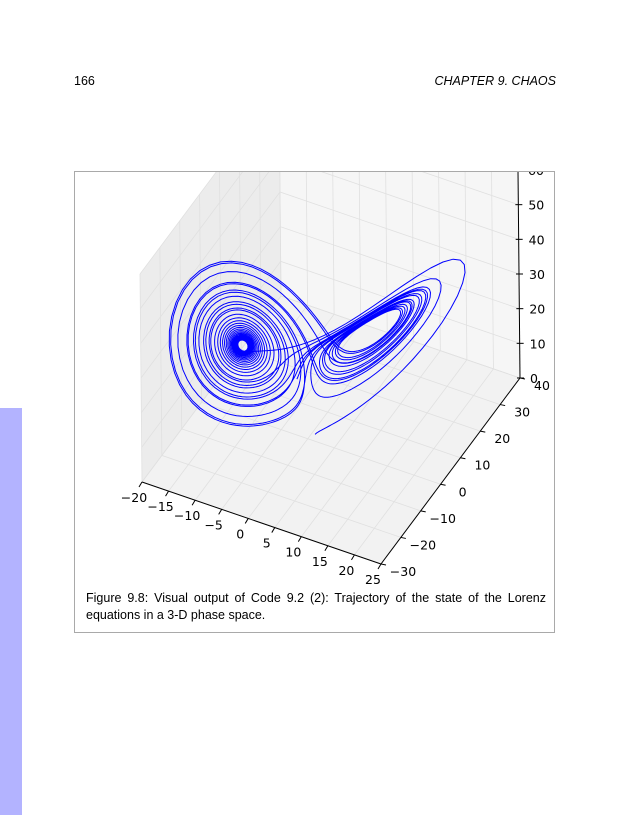  Describe the element at coordinates (160, 506) in the screenshot. I see `x-tick-label: −15` at that location.